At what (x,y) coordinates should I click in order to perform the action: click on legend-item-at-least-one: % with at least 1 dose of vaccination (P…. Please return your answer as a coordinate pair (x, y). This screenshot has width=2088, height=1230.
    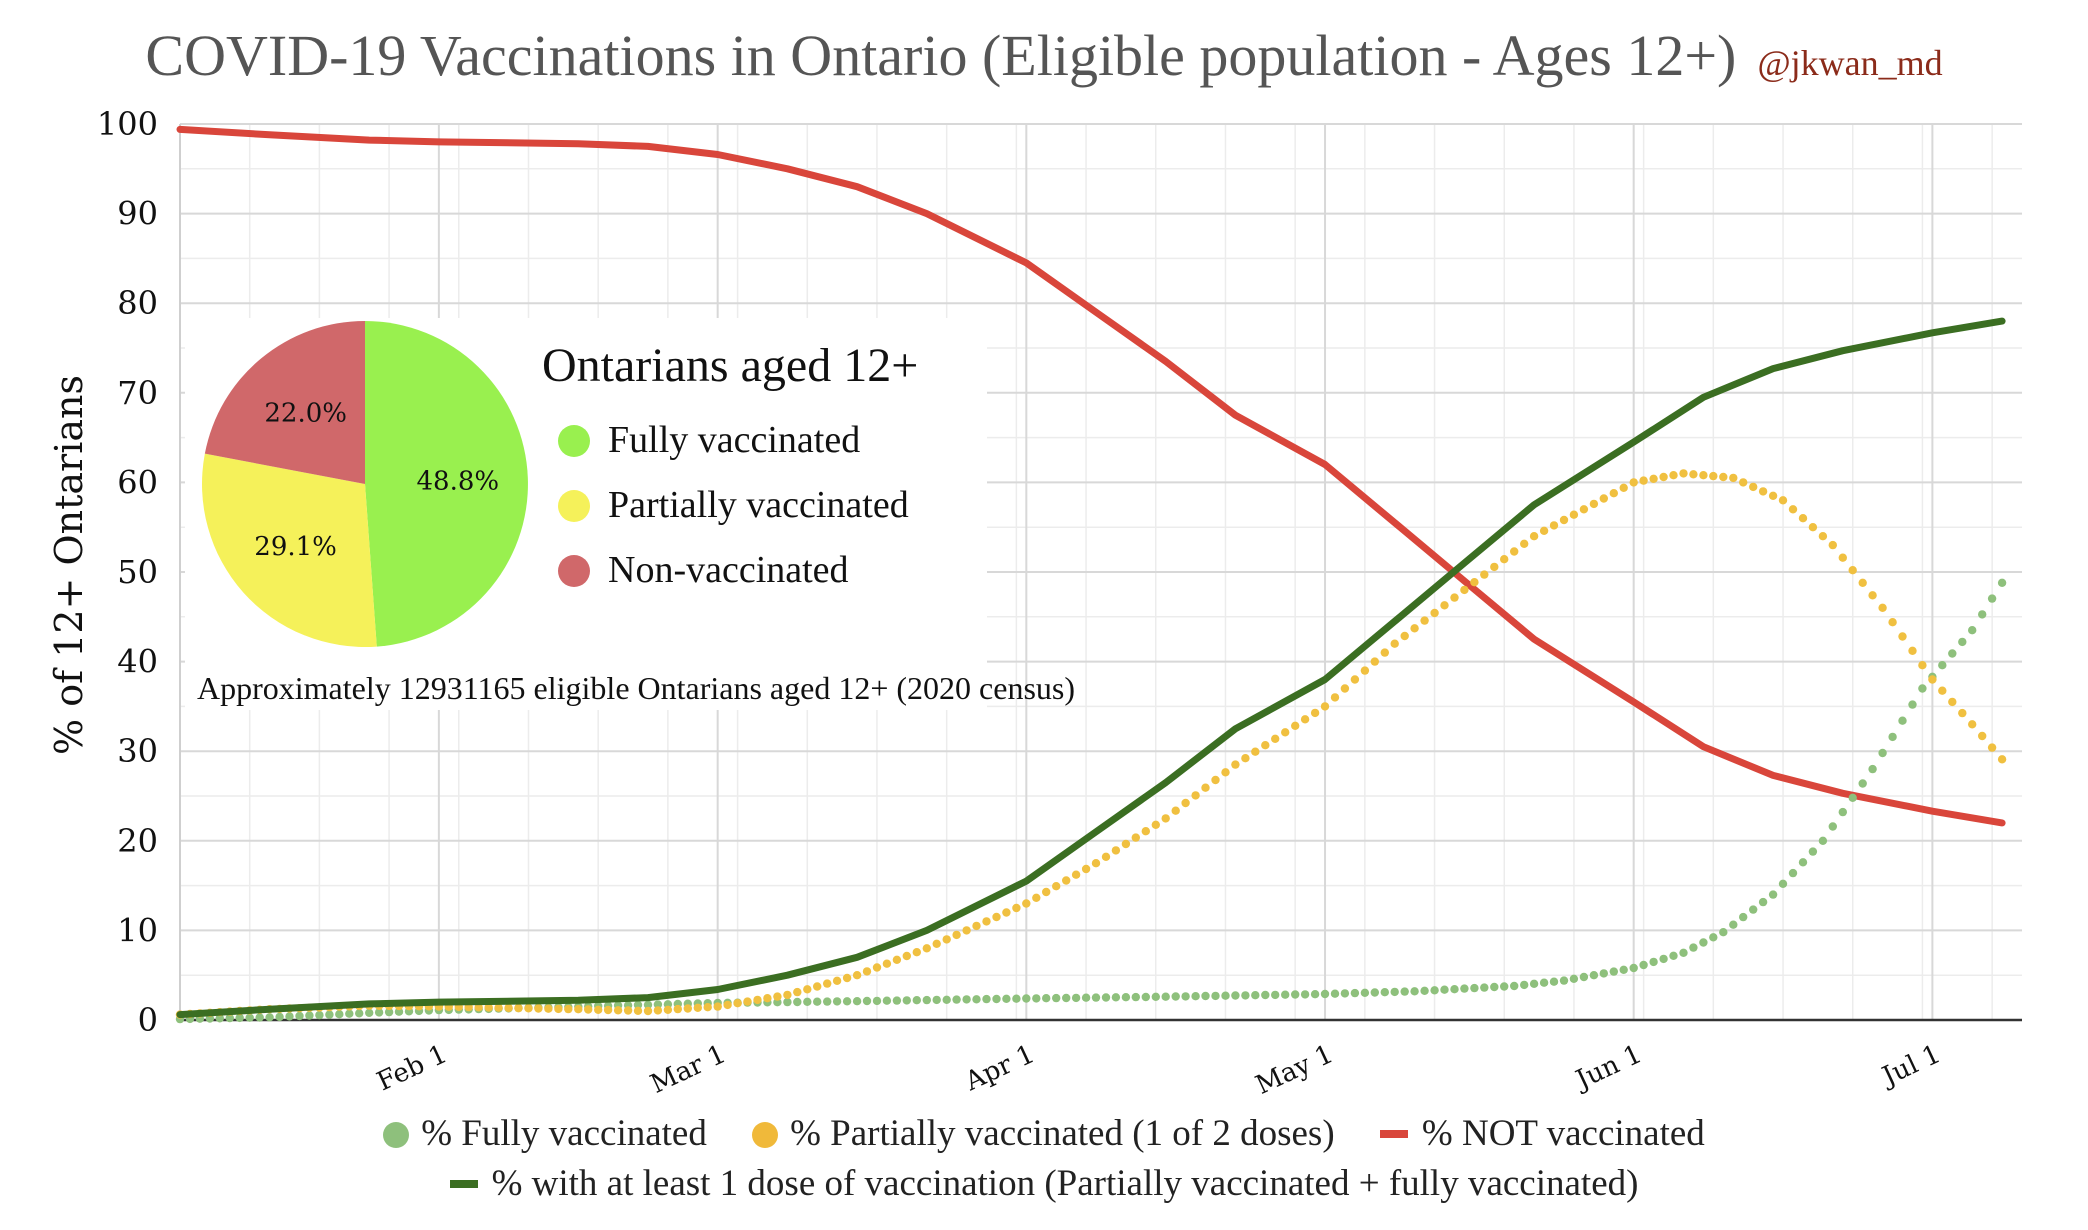
    Looking at the image, I should click on (1043, 1183).